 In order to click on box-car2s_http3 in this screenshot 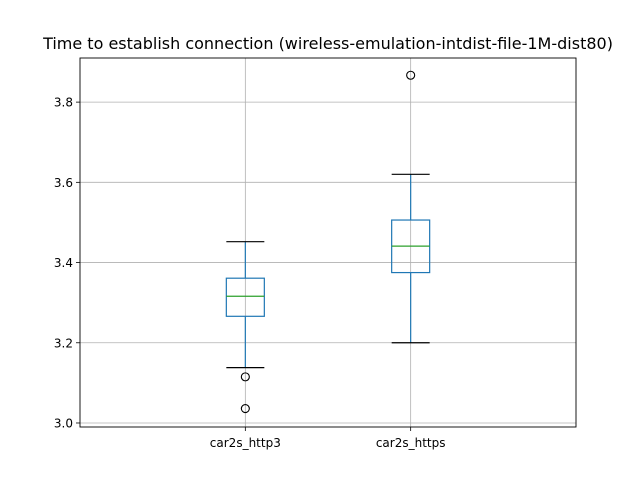, I will do `click(245, 327)`.